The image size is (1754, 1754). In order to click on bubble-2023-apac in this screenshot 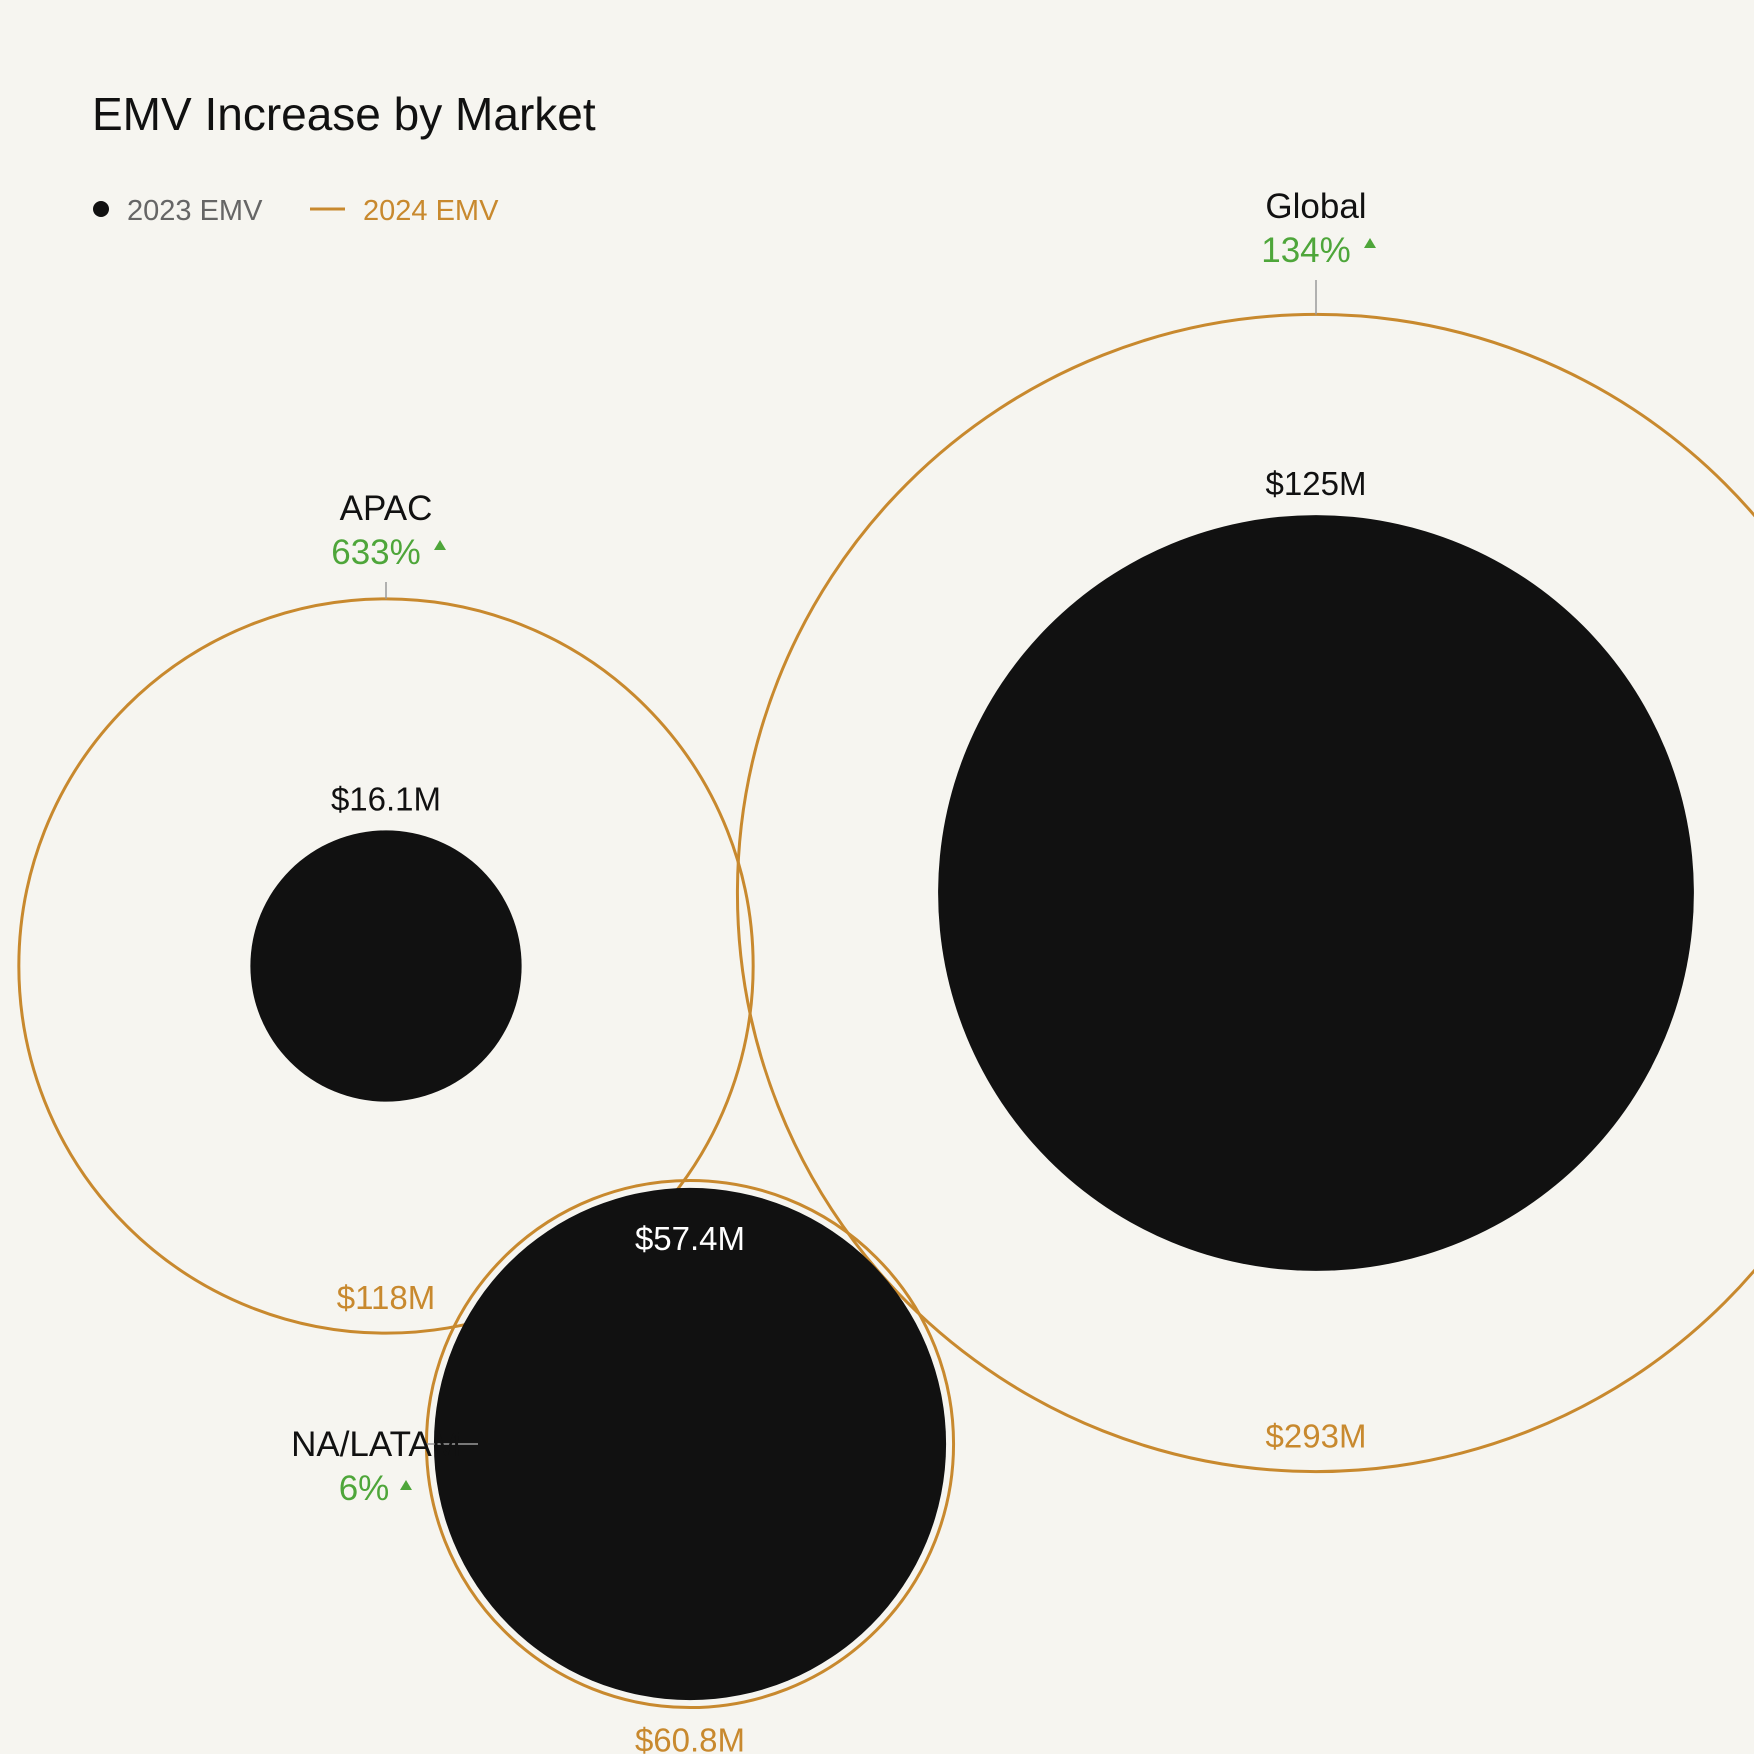, I will do `click(386, 966)`.